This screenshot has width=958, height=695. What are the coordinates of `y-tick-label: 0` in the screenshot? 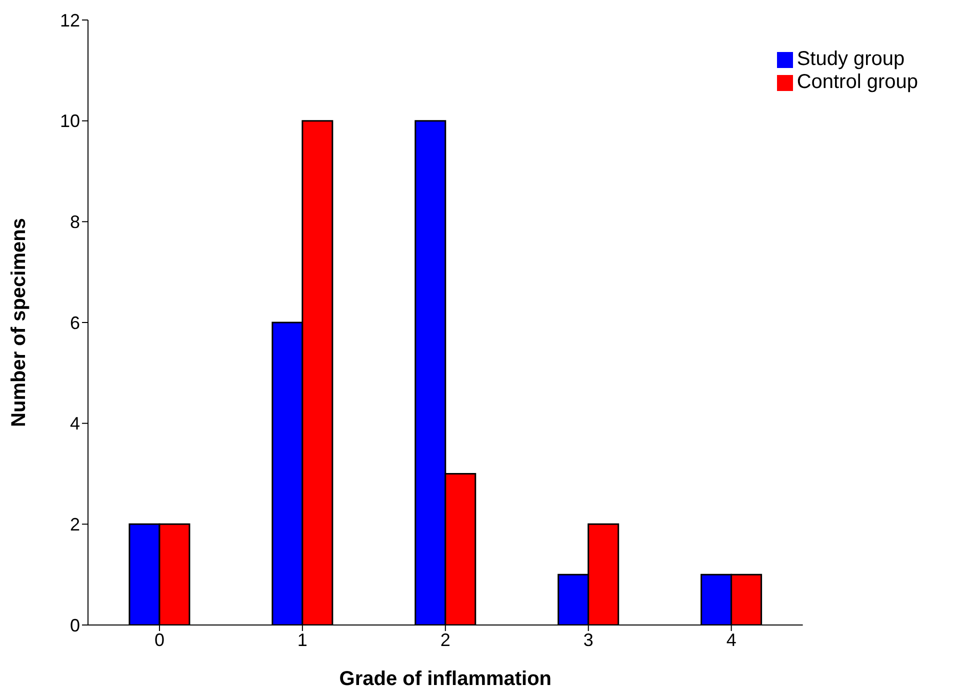 It's located at (75, 625).